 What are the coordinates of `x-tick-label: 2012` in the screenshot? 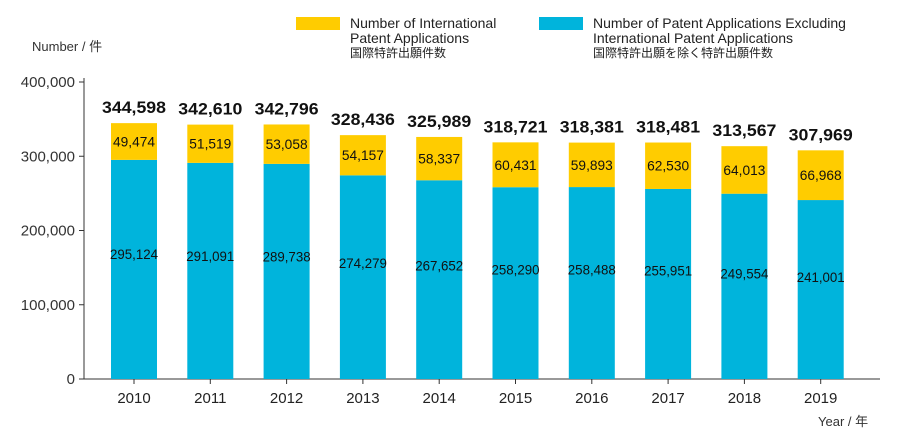 It's located at (286, 398).